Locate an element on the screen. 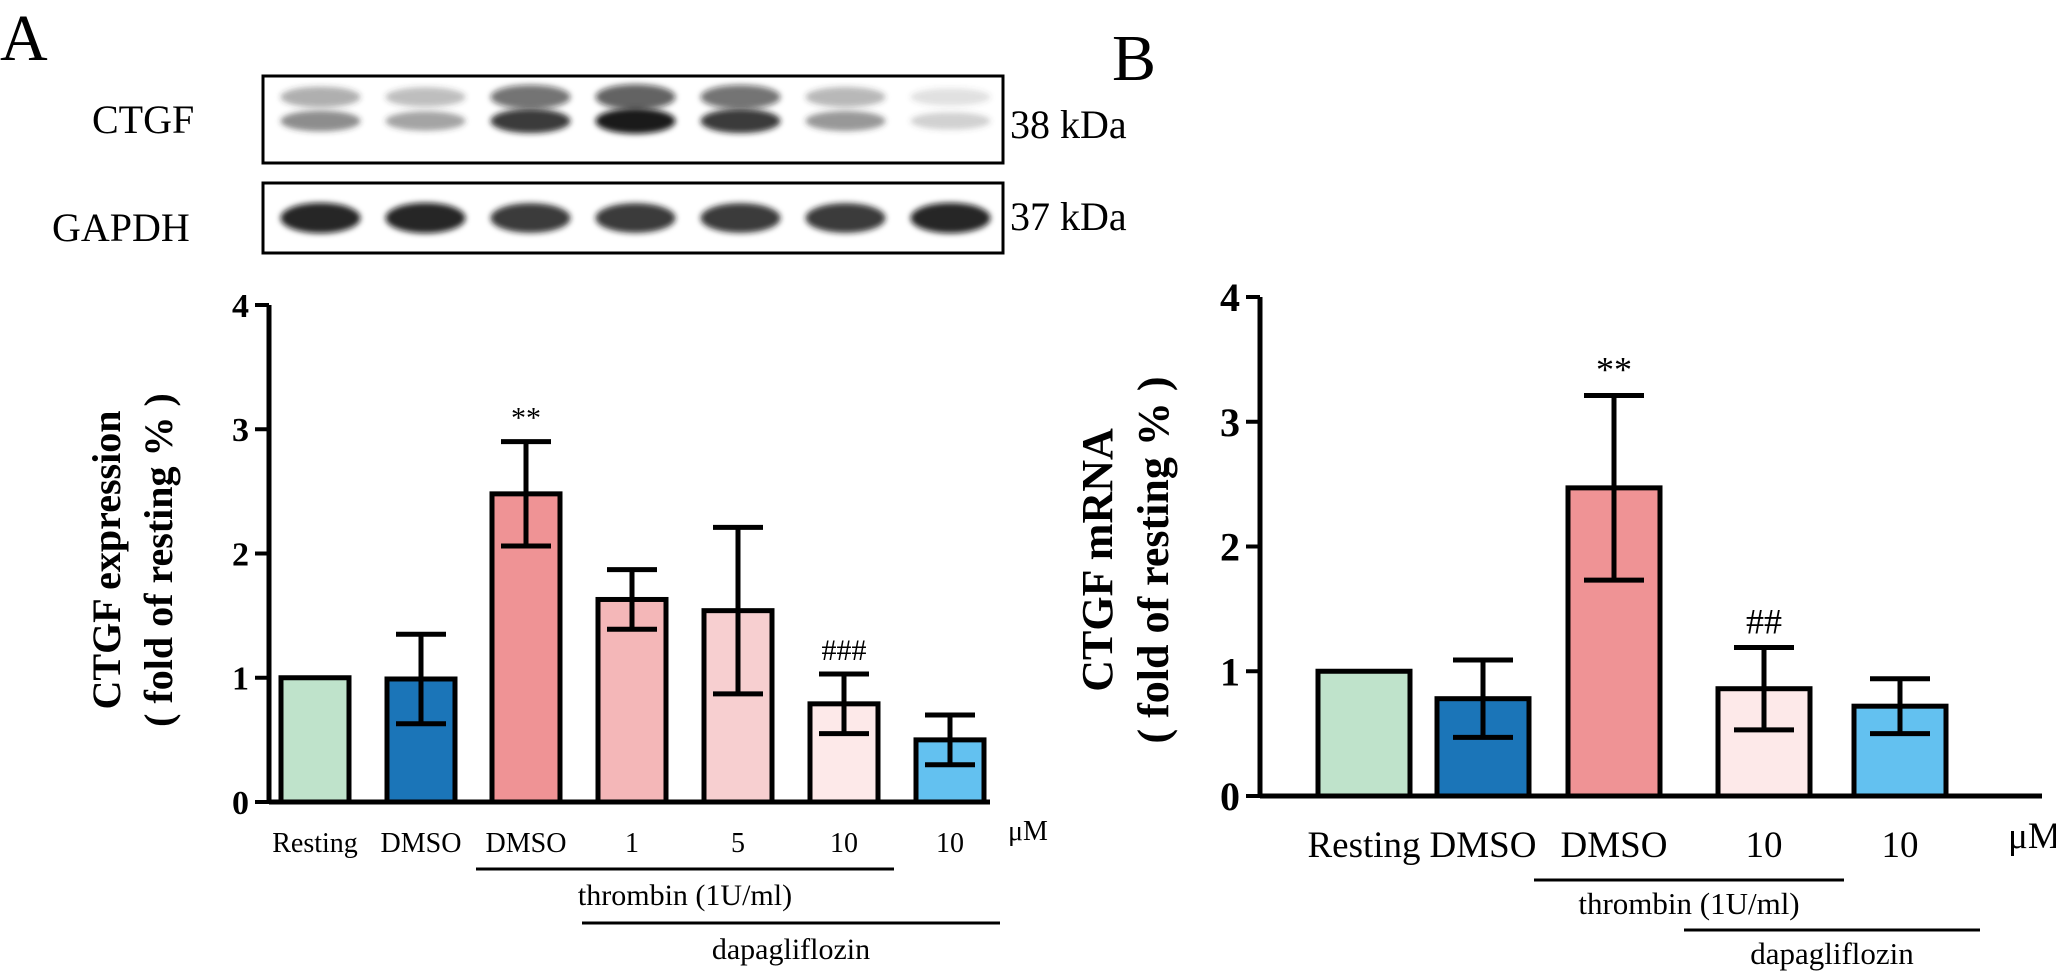 This screenshot has height=975, width=2056. chart-b-ylabel-line2: ( fold of resting % ) is located at coordinates (1153, 559).